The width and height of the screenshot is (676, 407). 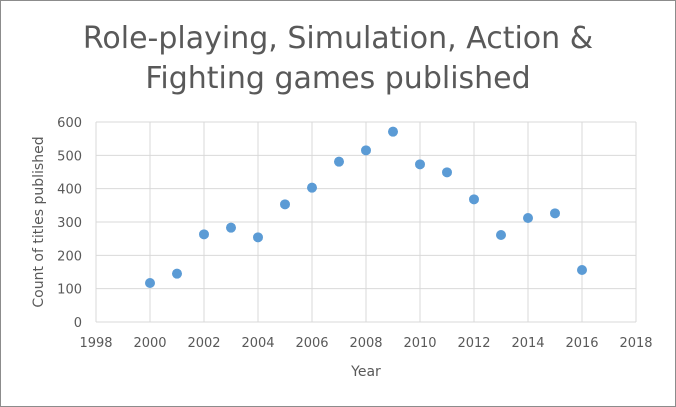 I want to click on x-tick-label-2004: 2004, so click(x=257, y=343).